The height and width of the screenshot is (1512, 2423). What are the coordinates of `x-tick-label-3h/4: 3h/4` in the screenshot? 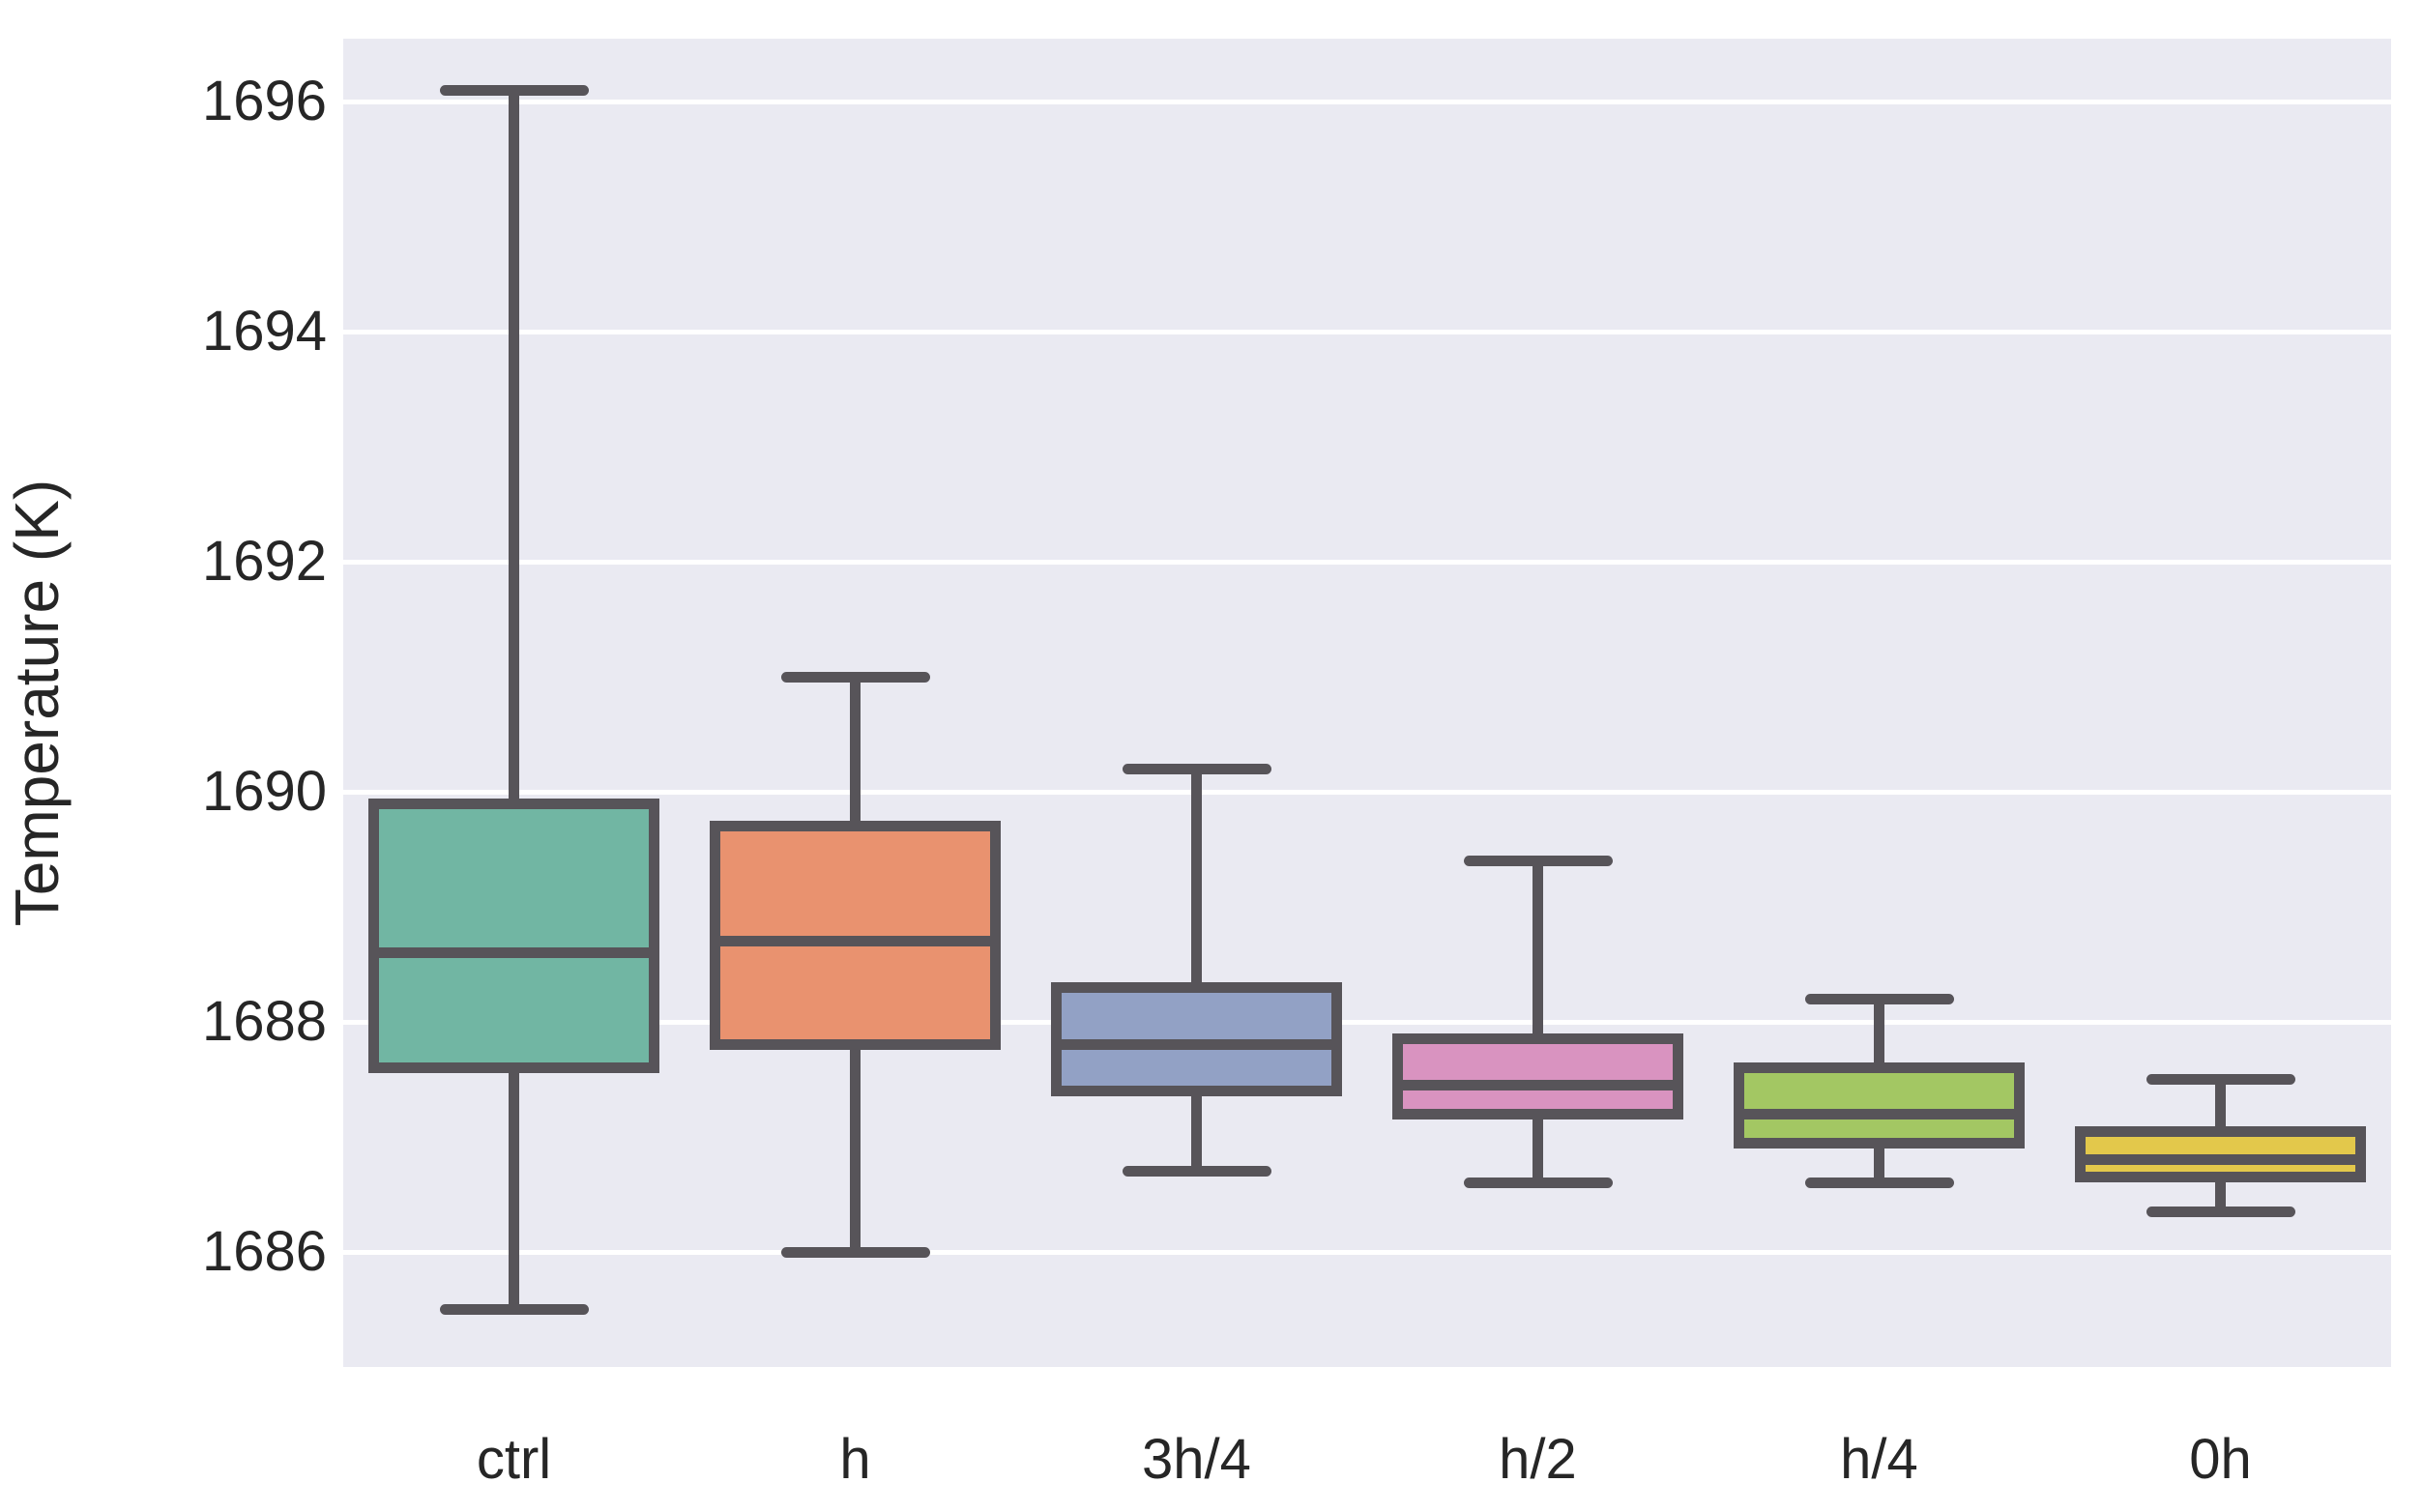 It's located at (1197, 1459).